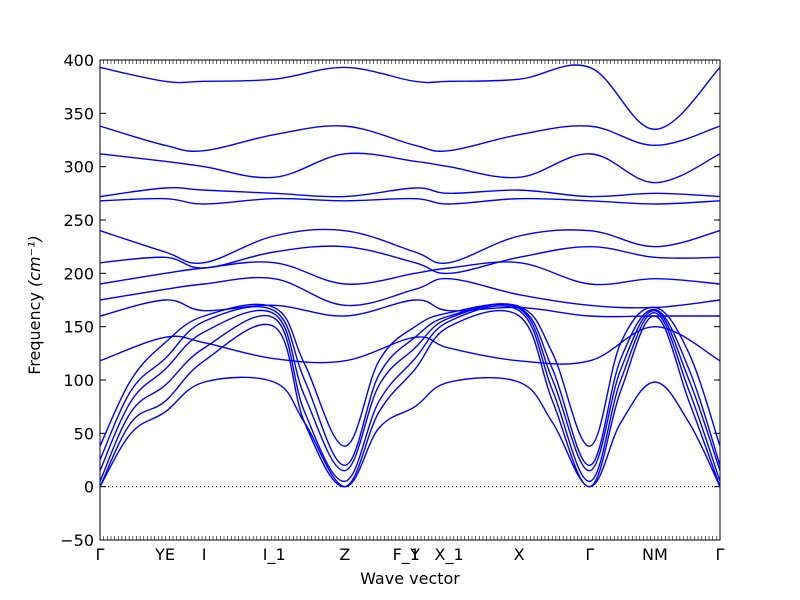 The width and height of the screenshot is (800, 600). What do you see at coordinates (78, 327) in the screenshot?
I see `y-tick-label: 150` at bounding box center [78, 327].